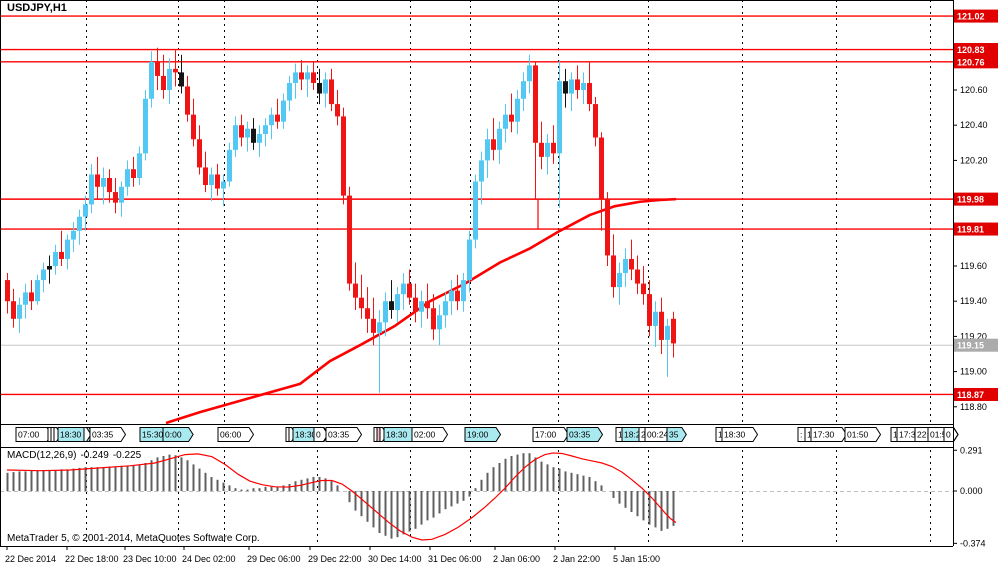 The image size is (1000, 571). Describe the element at coordinates (478, 435) in the screenshot. I see `flag-time-label: 19:00` at that location.